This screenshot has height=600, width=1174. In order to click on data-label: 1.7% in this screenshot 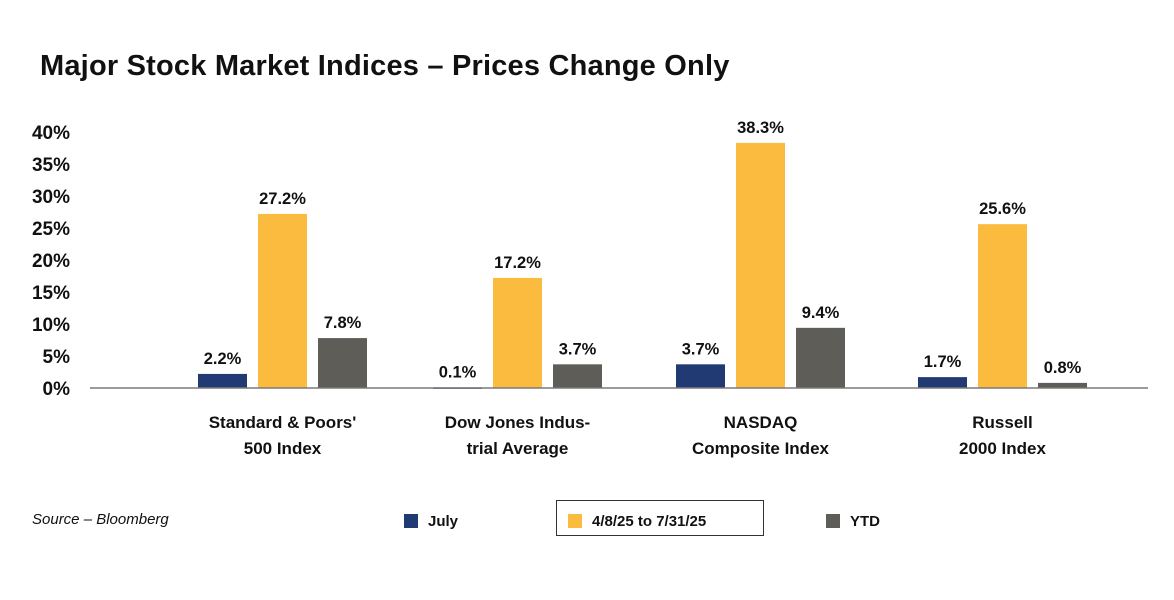, I will do `click(943, 362)`.